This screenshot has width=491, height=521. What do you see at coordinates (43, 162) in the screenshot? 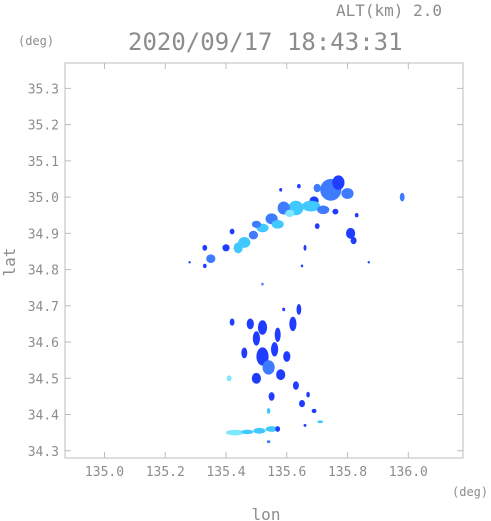
I see `y-tick-label-8: 35.1` at bounding box center [43, 162].